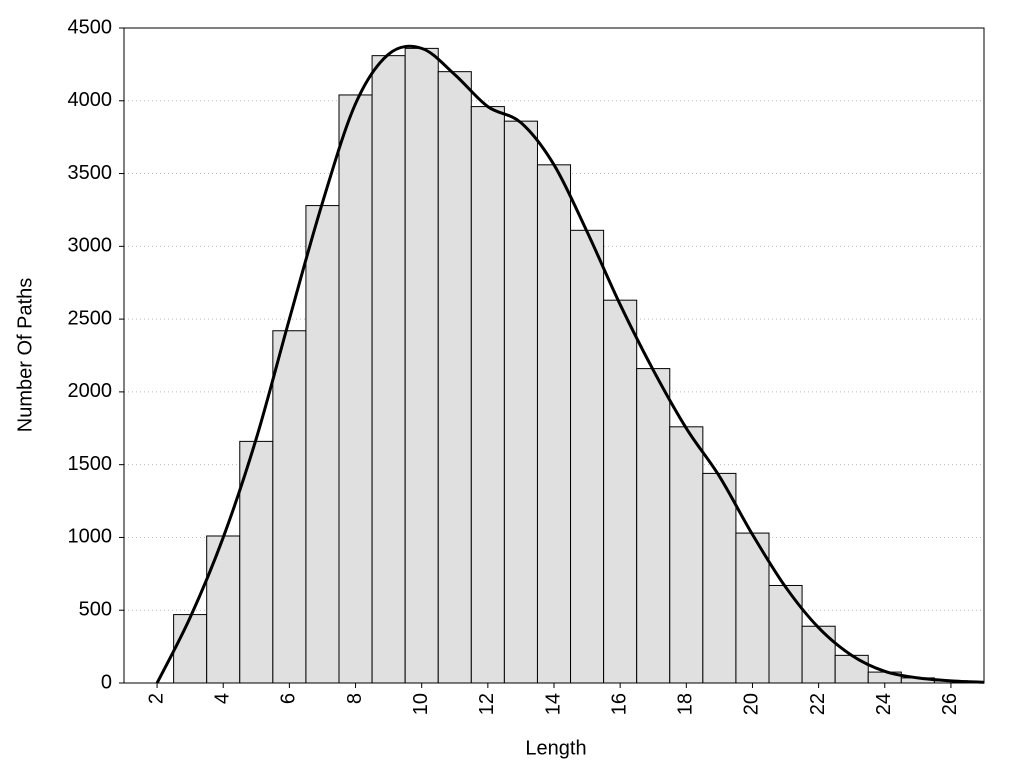 The image size is (1024, 773). What do you see at coordinates (90, 318) in the screenshot?
I see `y-tick-label: 2500` at bounding box center [90, 318].